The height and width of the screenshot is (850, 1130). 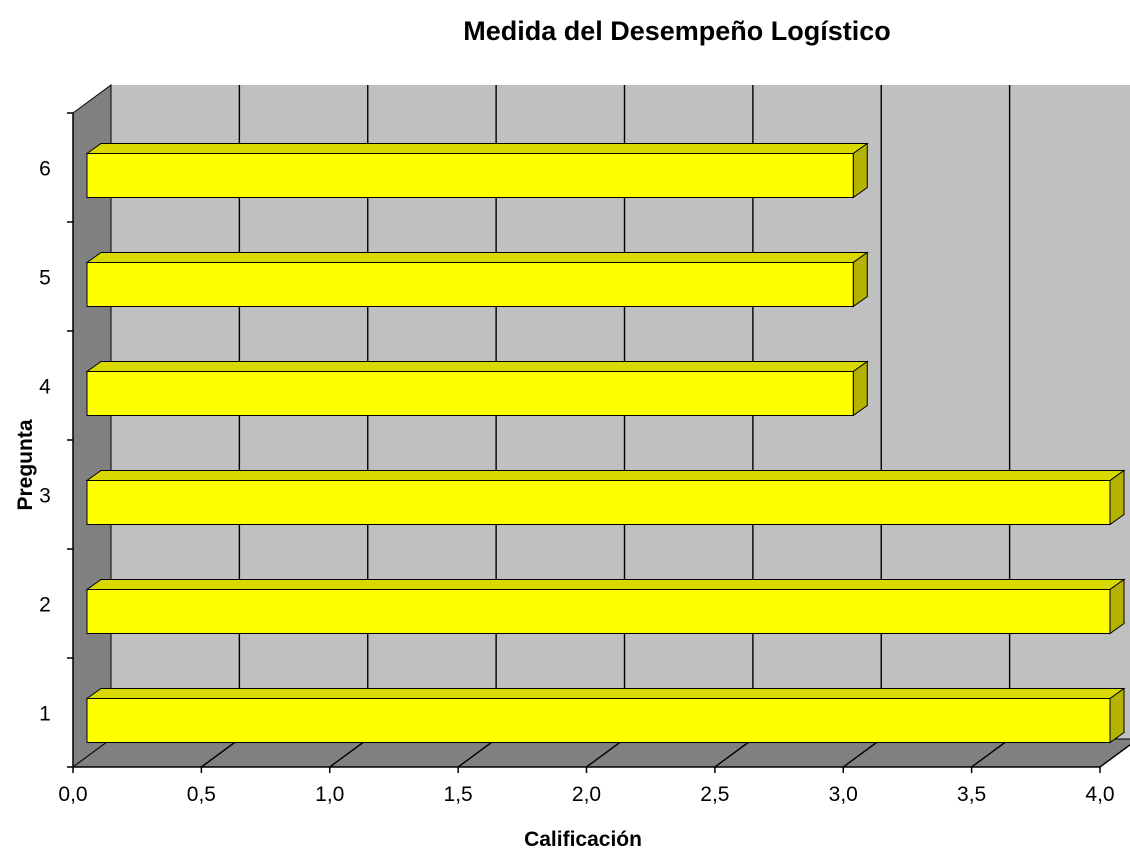 I want to click on x-tick-label: 1,5, so click(x=458, y=794).